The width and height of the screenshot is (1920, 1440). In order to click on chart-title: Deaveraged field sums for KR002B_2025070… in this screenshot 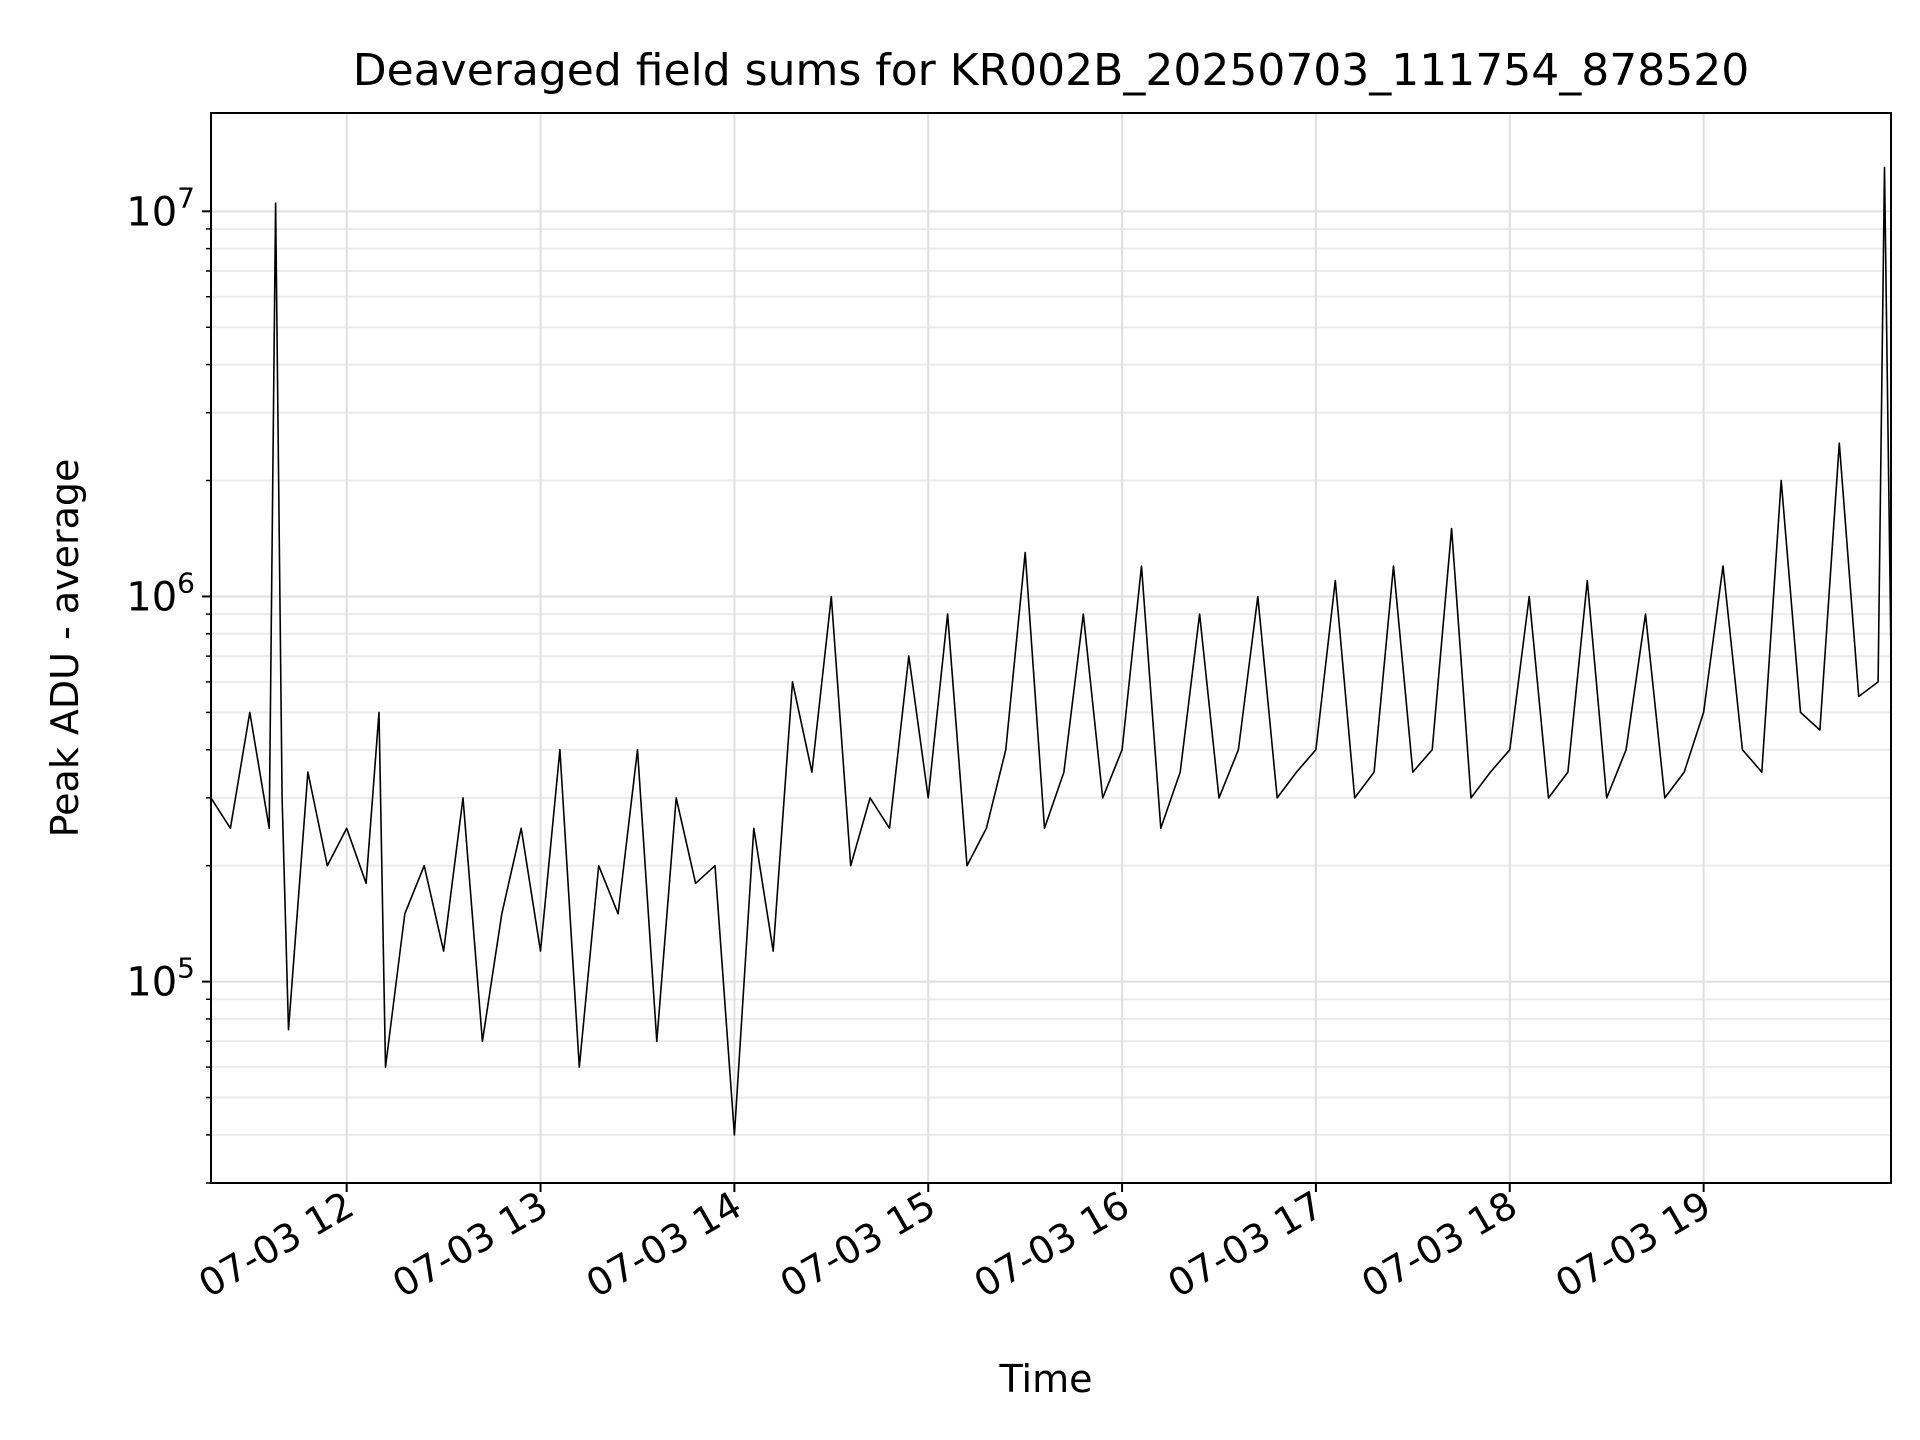, I will do `click(1051, 70)`.